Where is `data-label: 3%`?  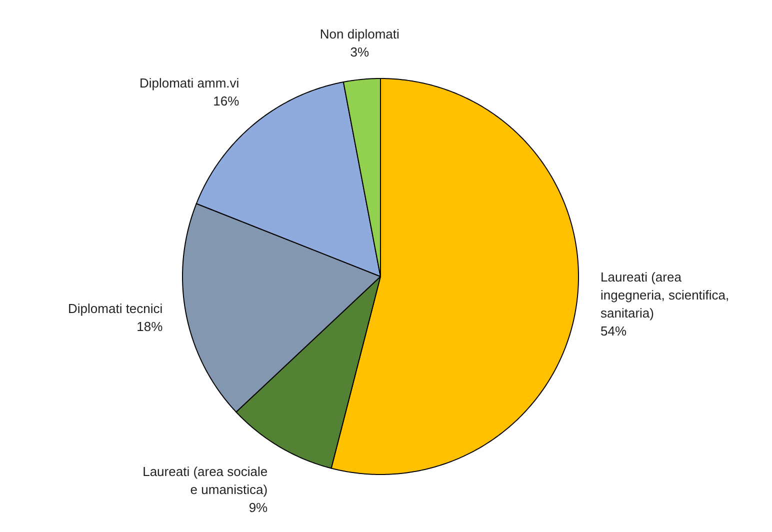
data-label: 3% is located at coordinates (360, 52).